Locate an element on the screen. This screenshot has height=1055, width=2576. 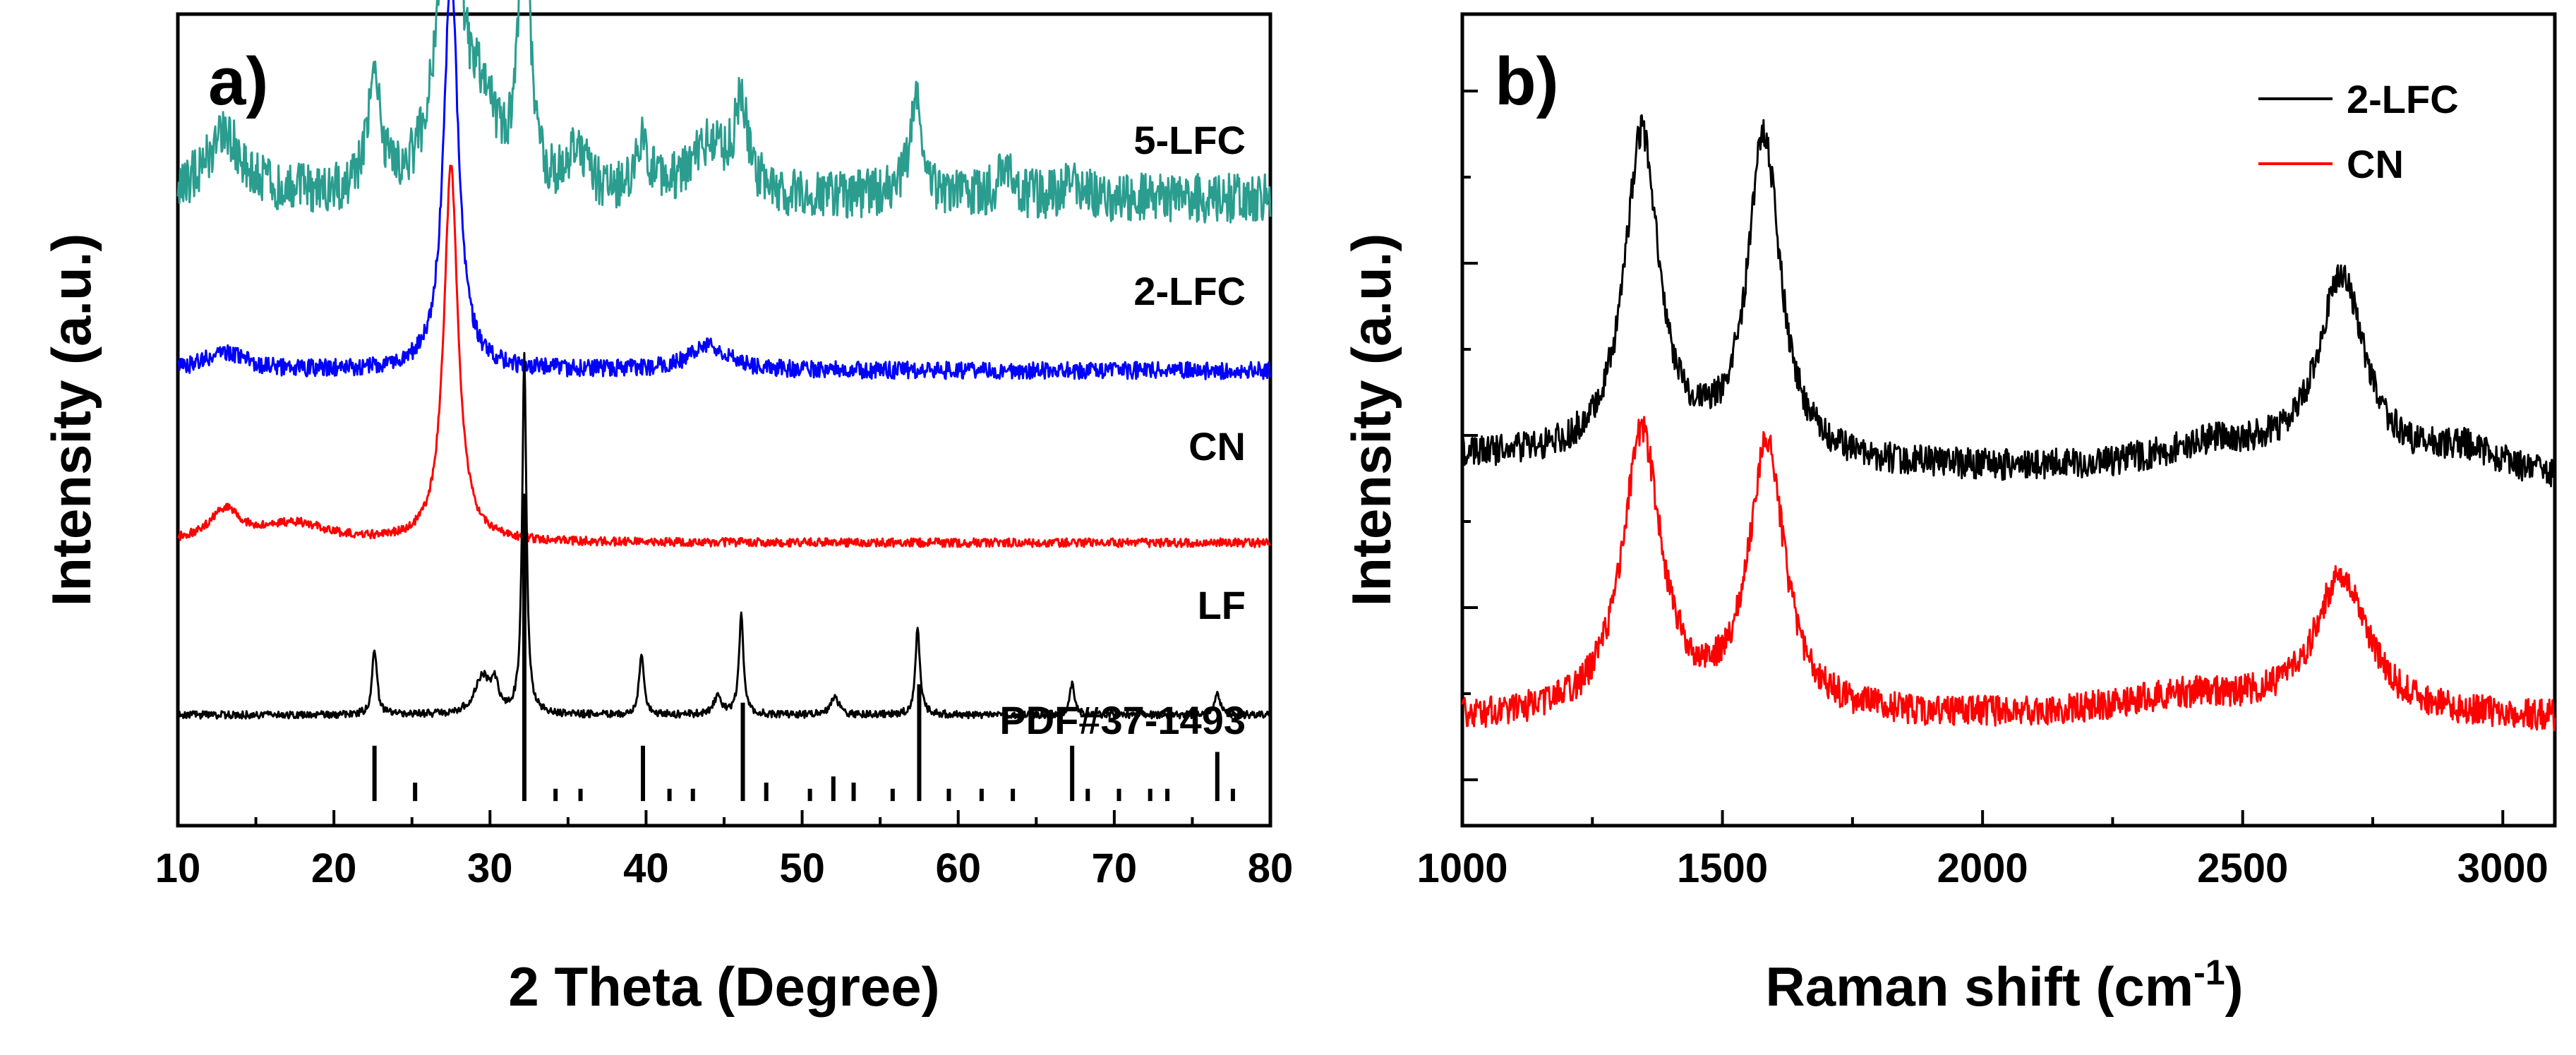
panel-b-y-axis-title: Intensity (a.u.) is located at coordinates (1371, 420).